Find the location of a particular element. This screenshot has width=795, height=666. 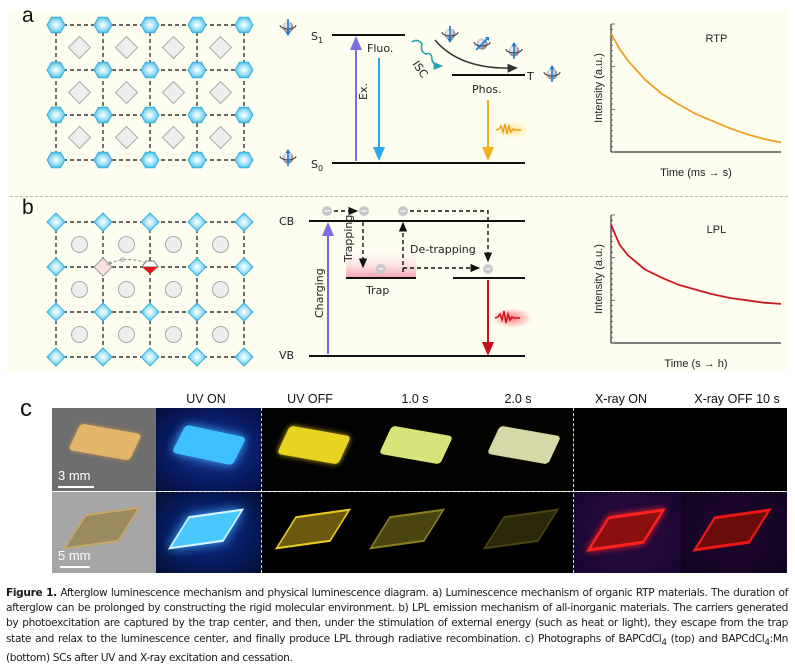

scale-bar-bottom is located at coordinates (75, 567).